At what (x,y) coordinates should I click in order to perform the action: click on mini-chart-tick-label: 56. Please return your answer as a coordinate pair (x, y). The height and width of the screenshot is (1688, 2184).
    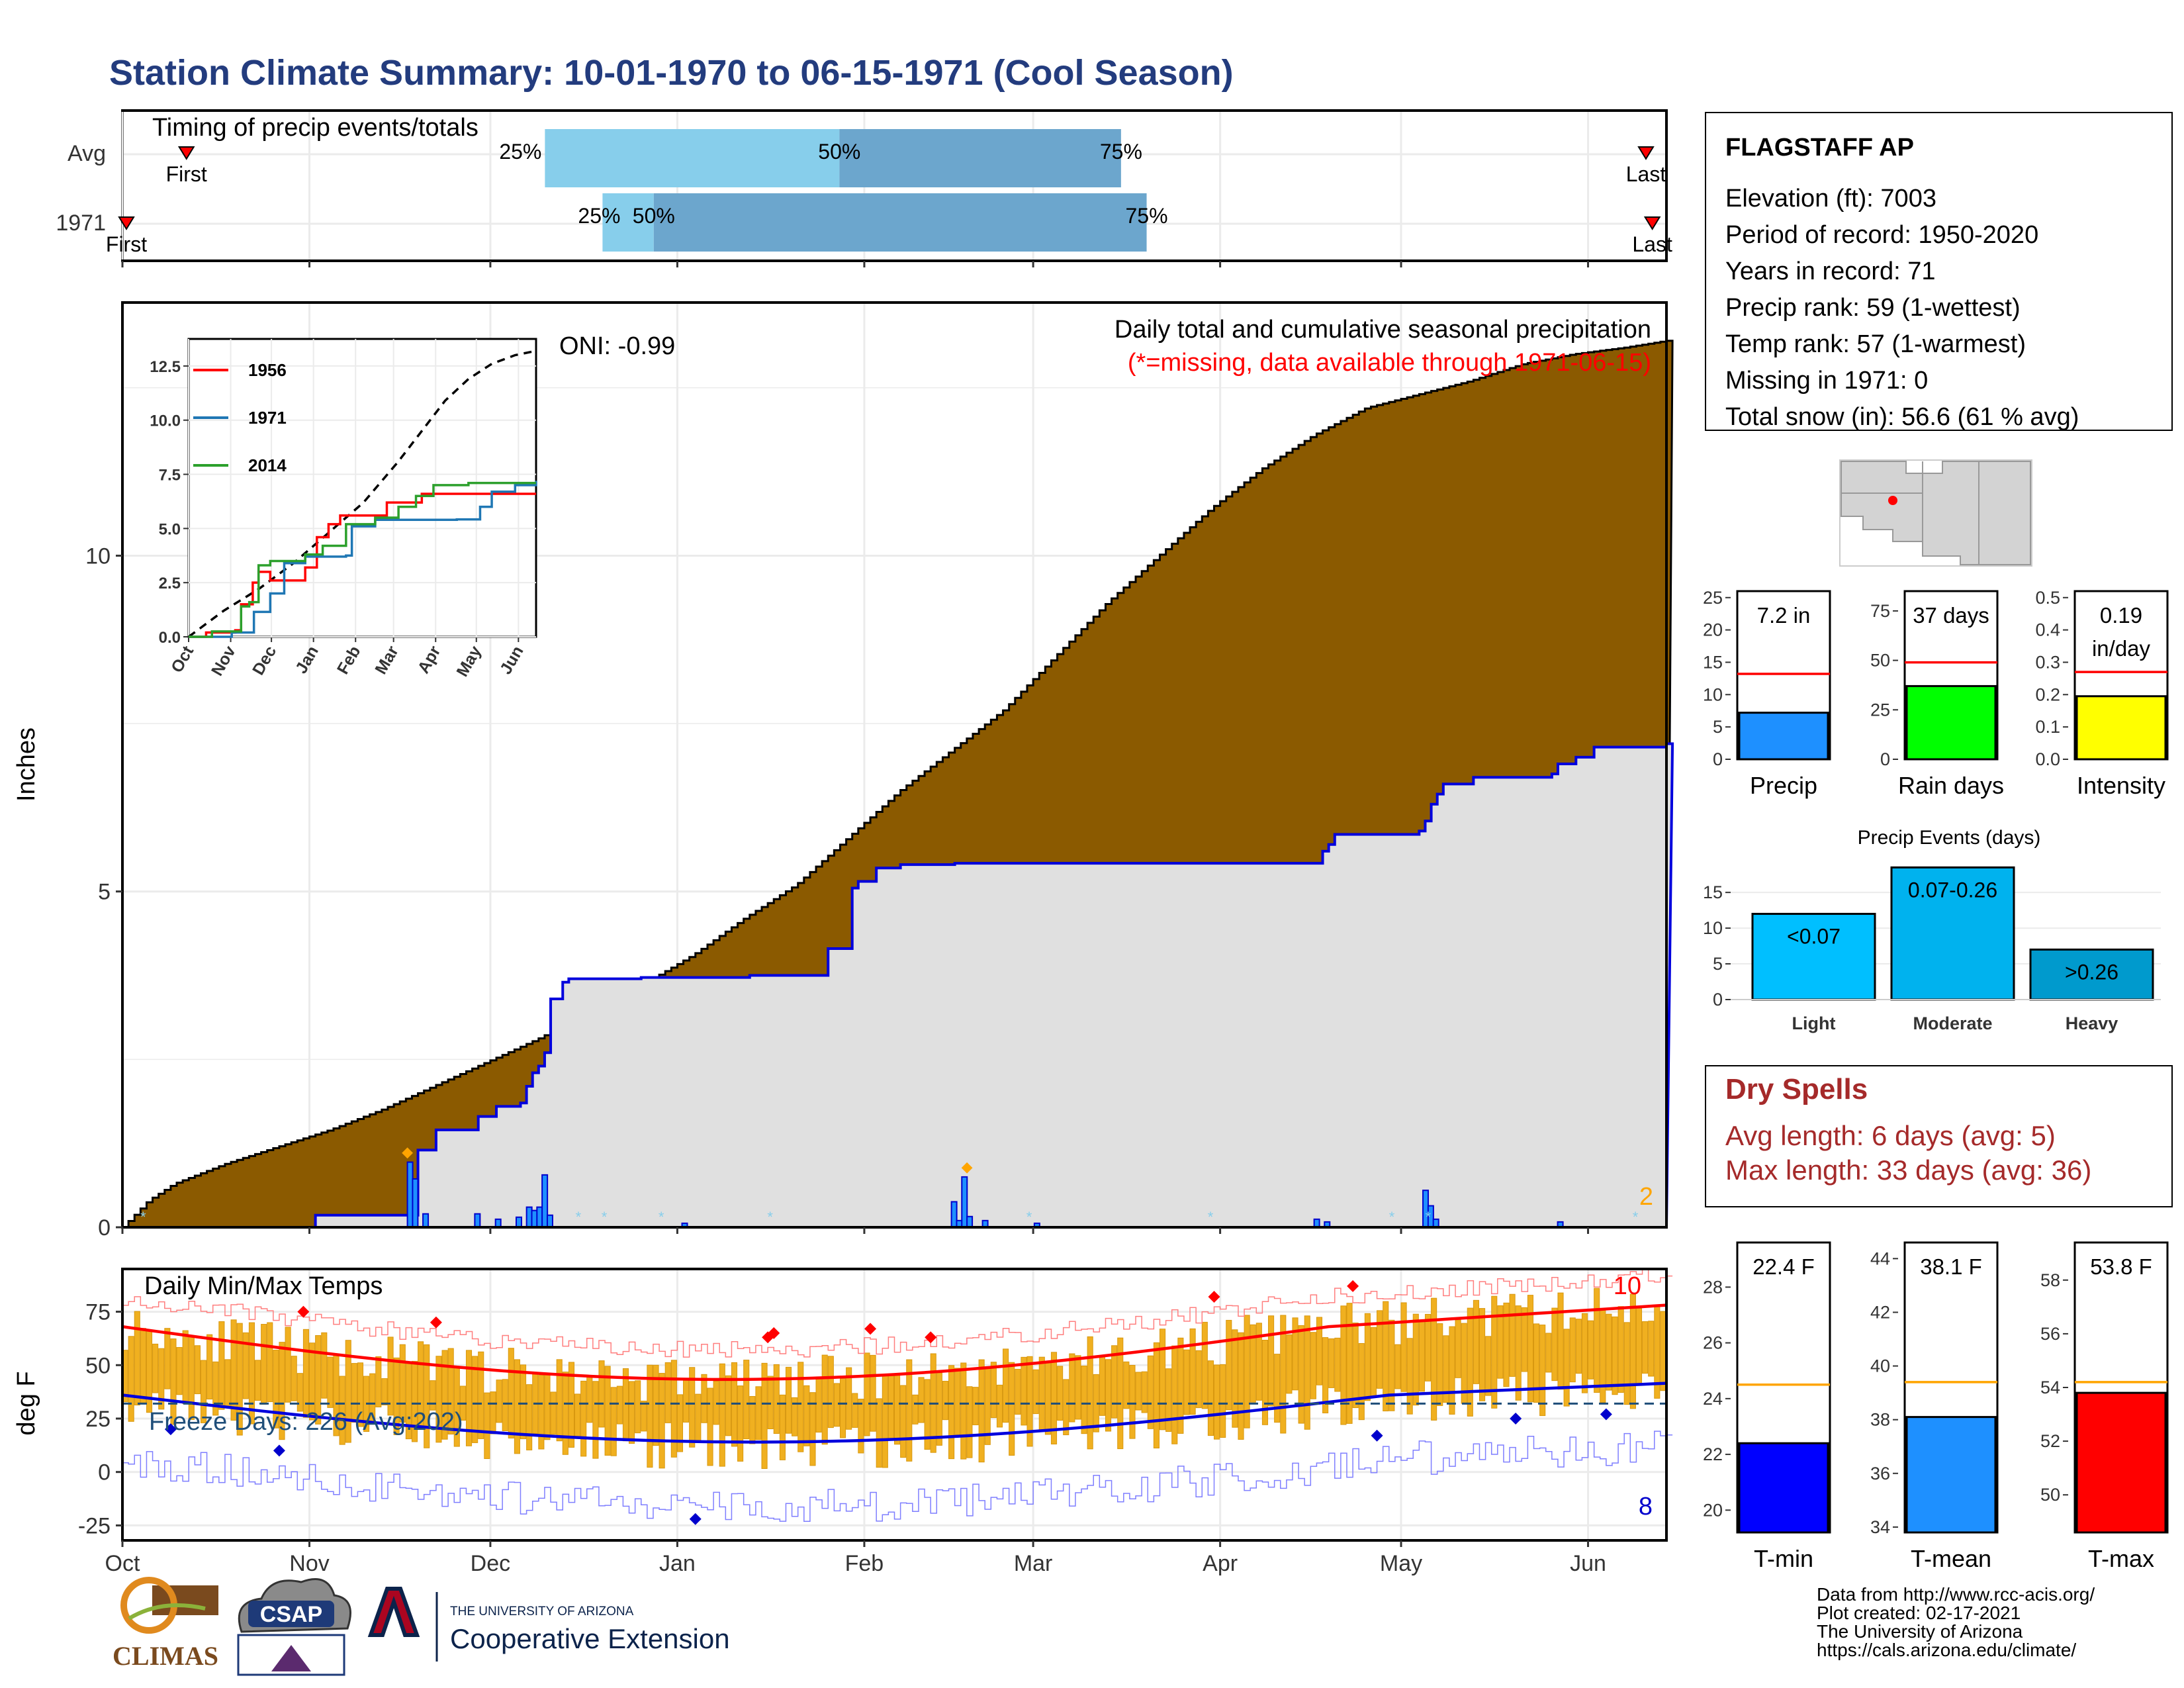
    Looking at the image, I should click on (2050, 1334).